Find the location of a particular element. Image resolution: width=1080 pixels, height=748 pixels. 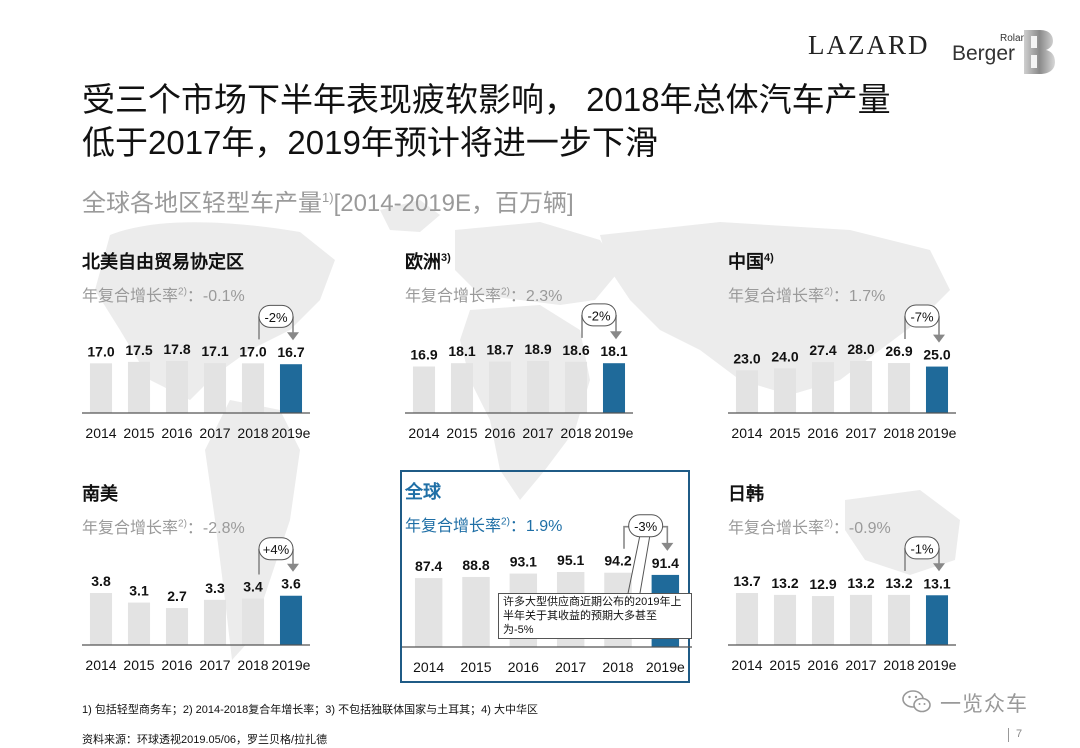

global-bar-2014 is located at coordinates (428, 612).